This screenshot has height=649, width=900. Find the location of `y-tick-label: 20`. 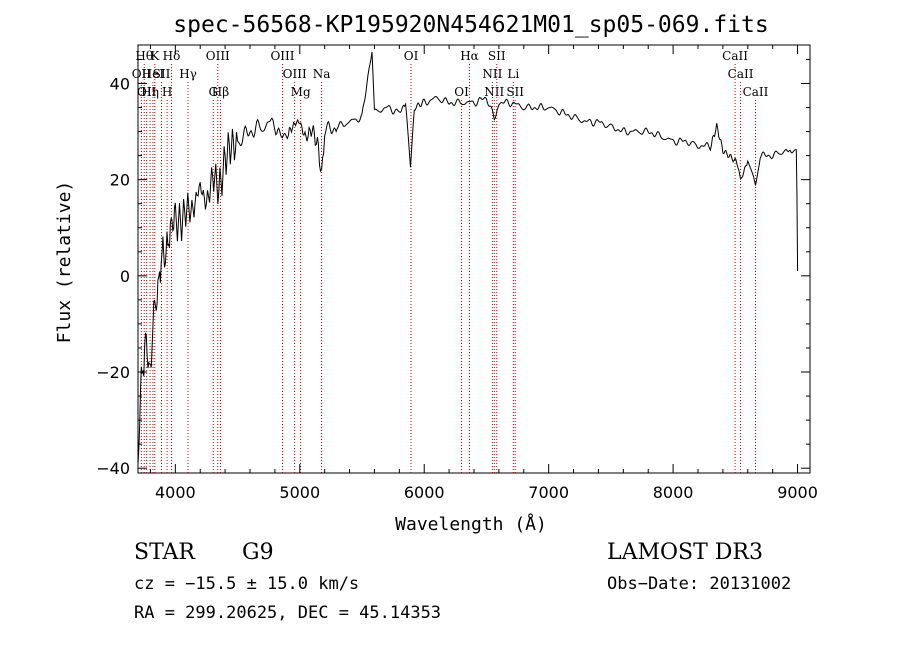

y-tick-label: 20 is located at coordinates (120, 180).